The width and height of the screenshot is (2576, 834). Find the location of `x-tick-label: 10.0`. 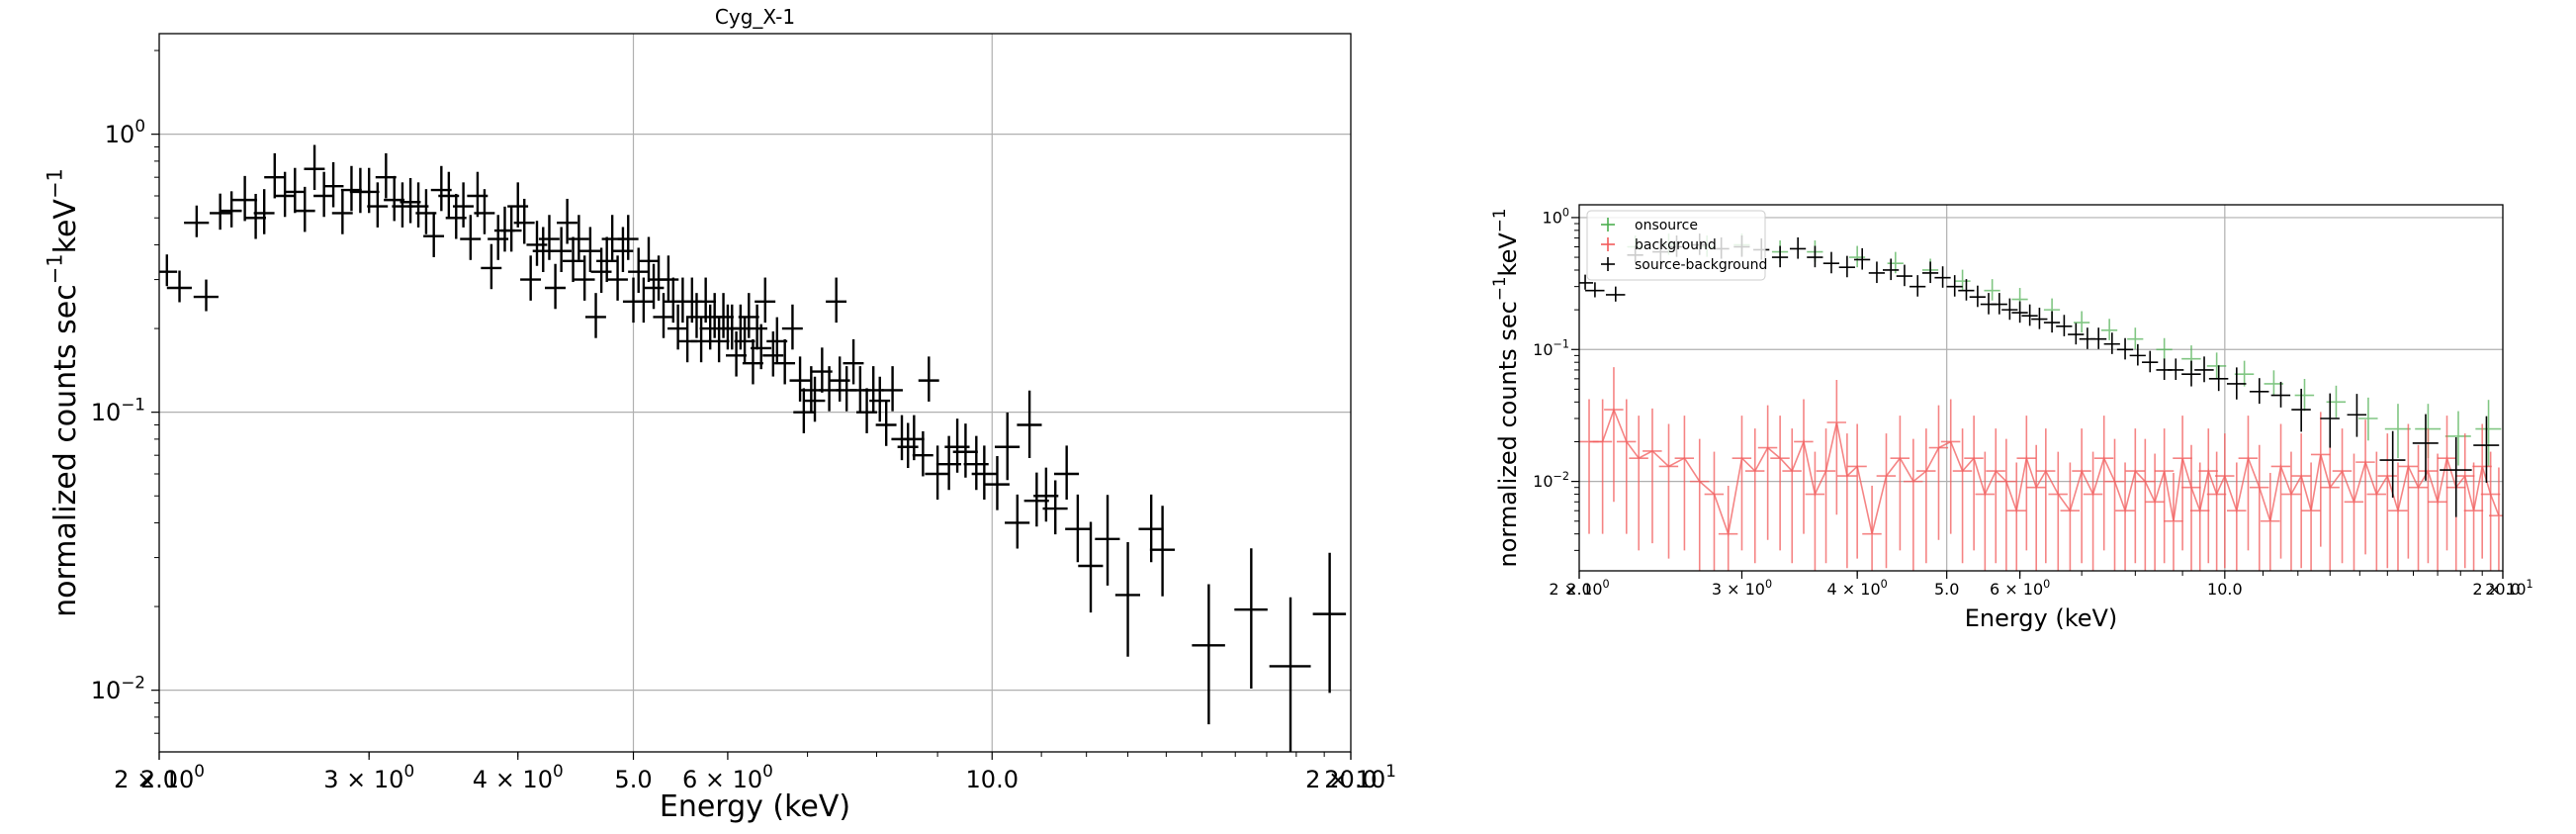

x-tick-label: 10.0 is located at coordinates (2225, 589).